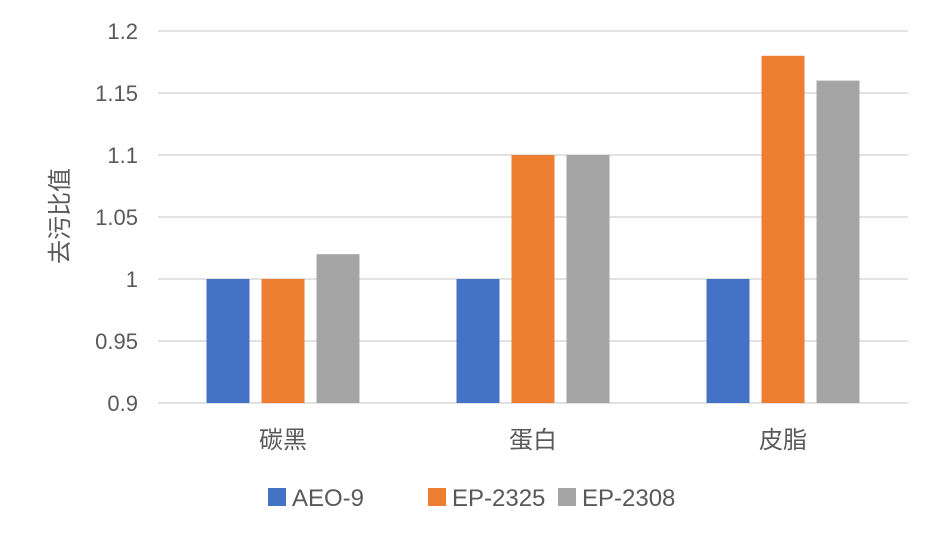 The width and height of the screenshot is (940, 541). I want to click on x-category-label: 蛋白, so click(533, 440).